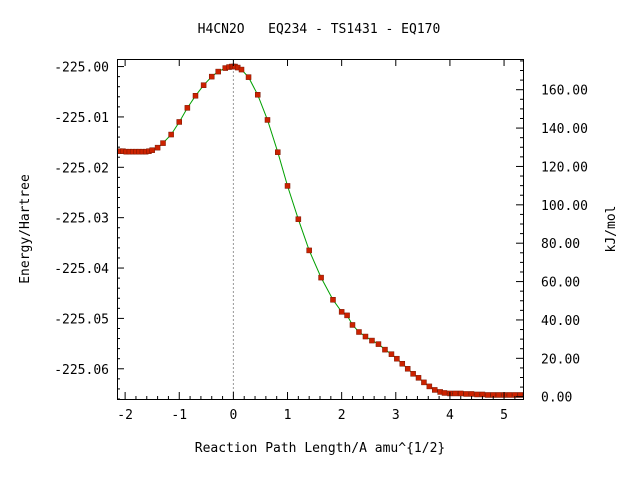 Image resolution: width=640 pixels, height=480 pixels. I want to click on y-axis-label: Energy/Hartree, so click(25, 229).